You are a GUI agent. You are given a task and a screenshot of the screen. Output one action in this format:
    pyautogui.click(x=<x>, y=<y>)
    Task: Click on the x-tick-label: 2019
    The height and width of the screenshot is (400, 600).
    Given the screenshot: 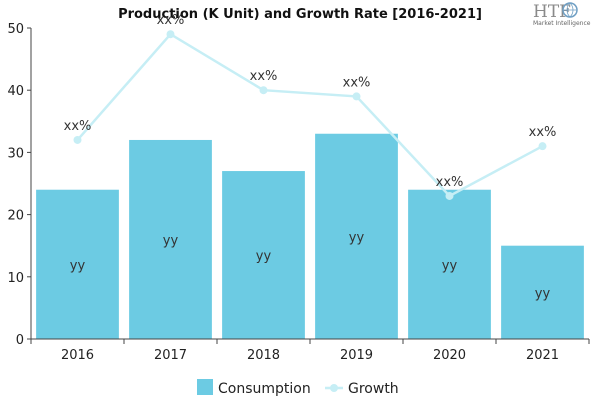 What is the action you would take?
    pyautogui.click(x=356, y=355)
    